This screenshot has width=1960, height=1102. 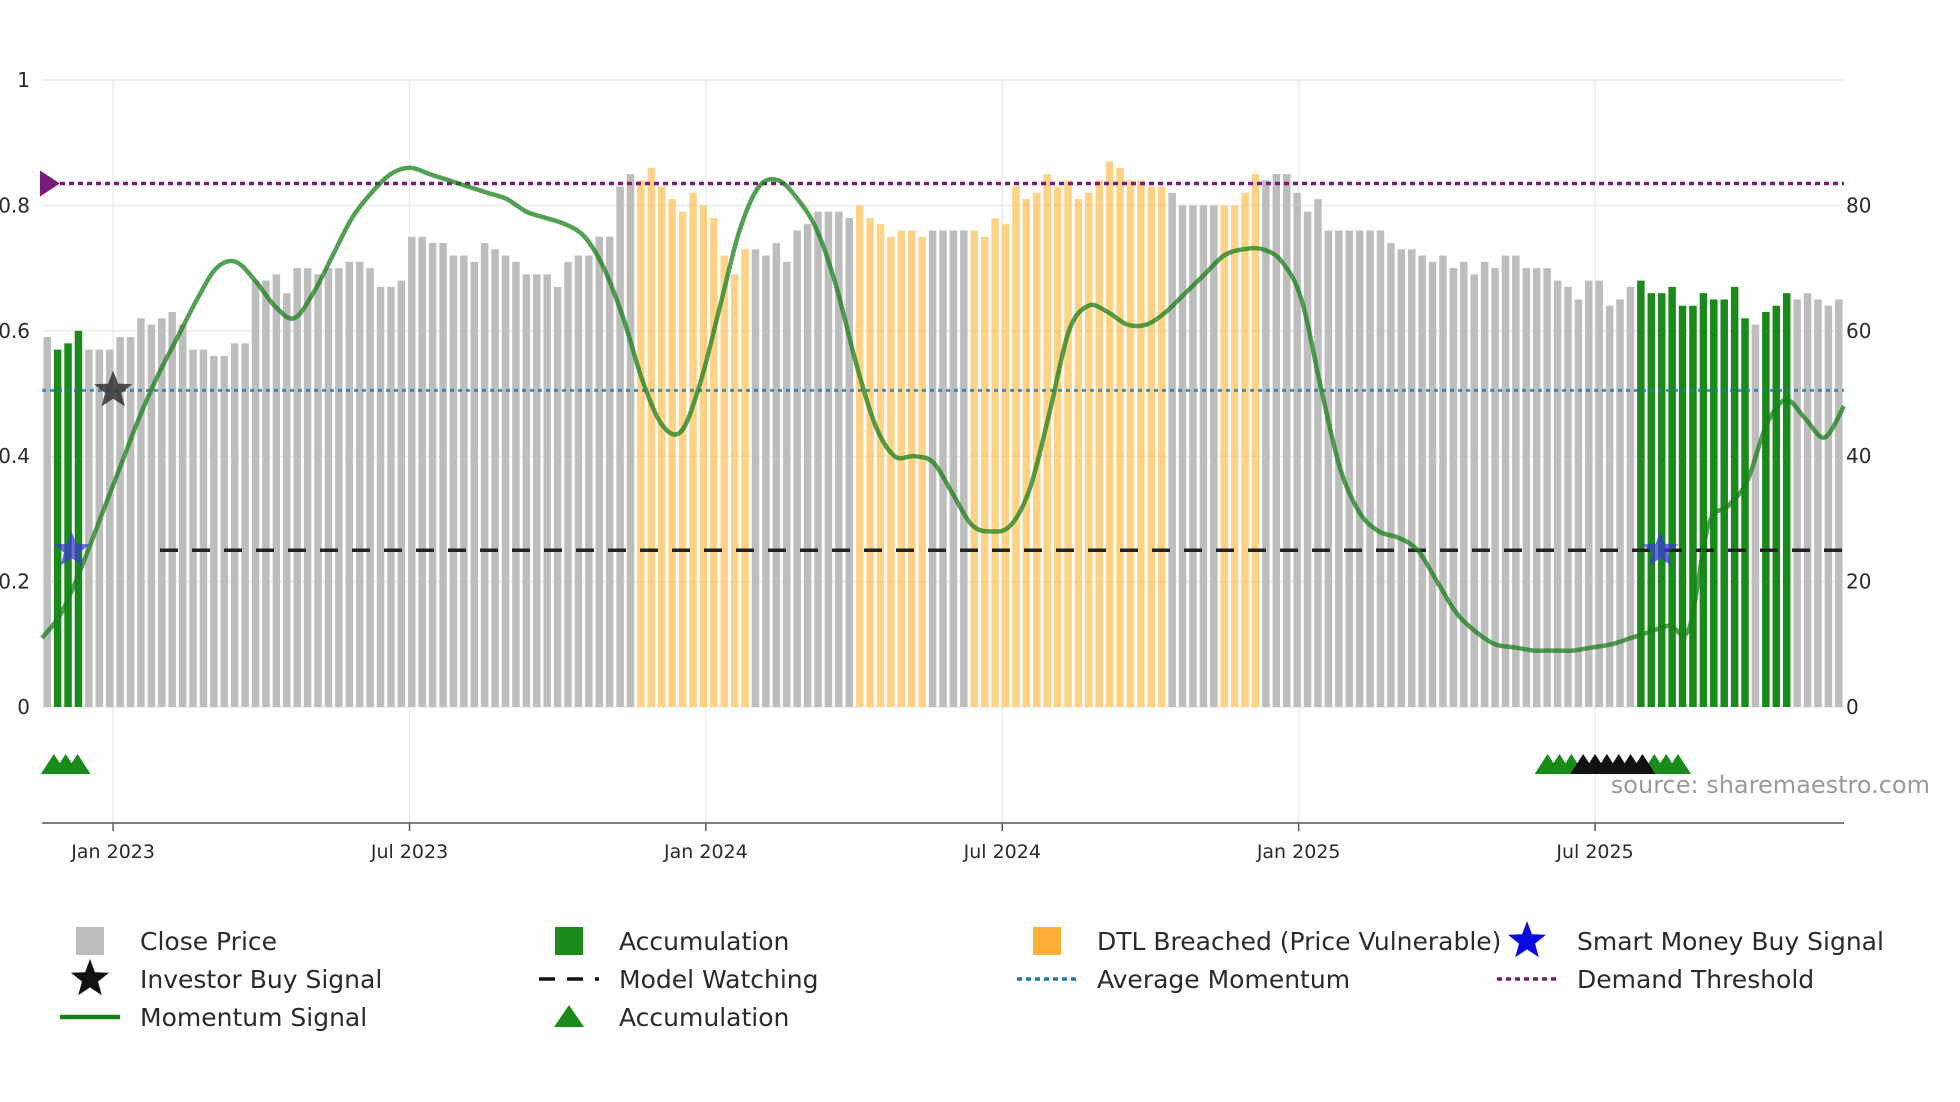 I want to click on legend-label: Model Watching, so click(x=719, y=979).